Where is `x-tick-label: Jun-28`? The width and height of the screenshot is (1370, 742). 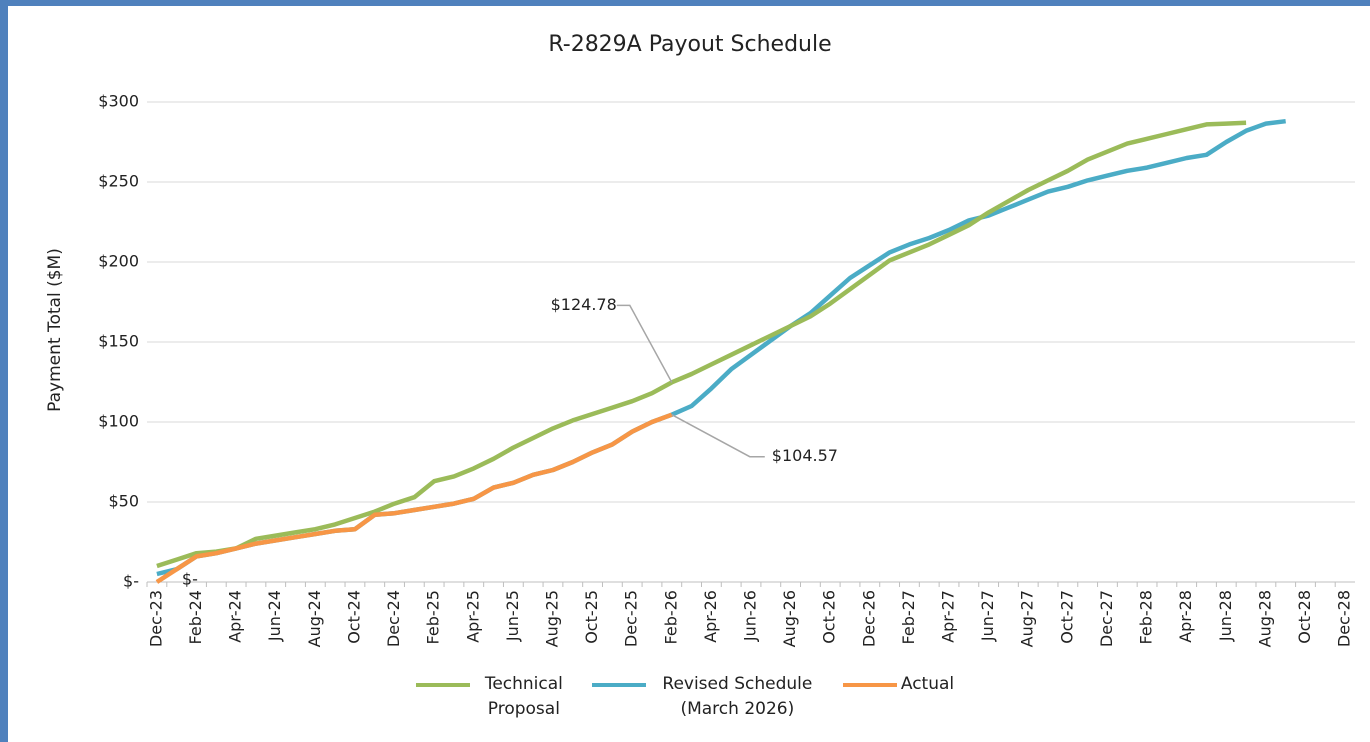
x-tick-label: Jun-28 is located at coordinates (1225, 616).